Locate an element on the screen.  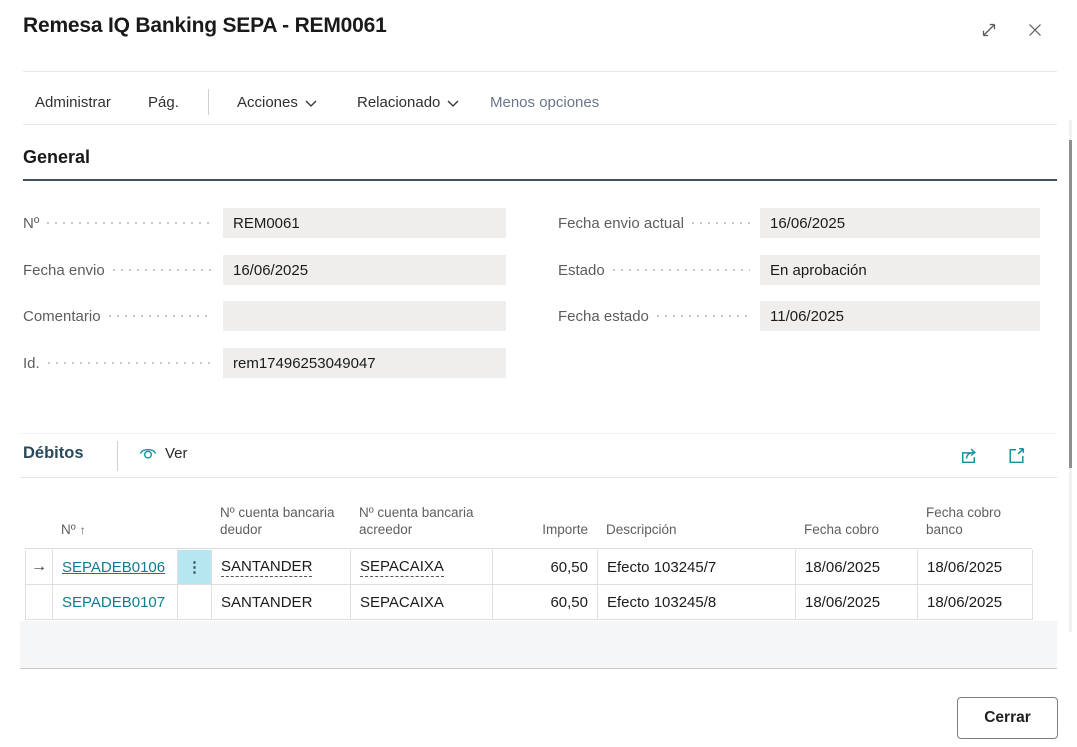
section-underline is located at coordinates (540, 180).